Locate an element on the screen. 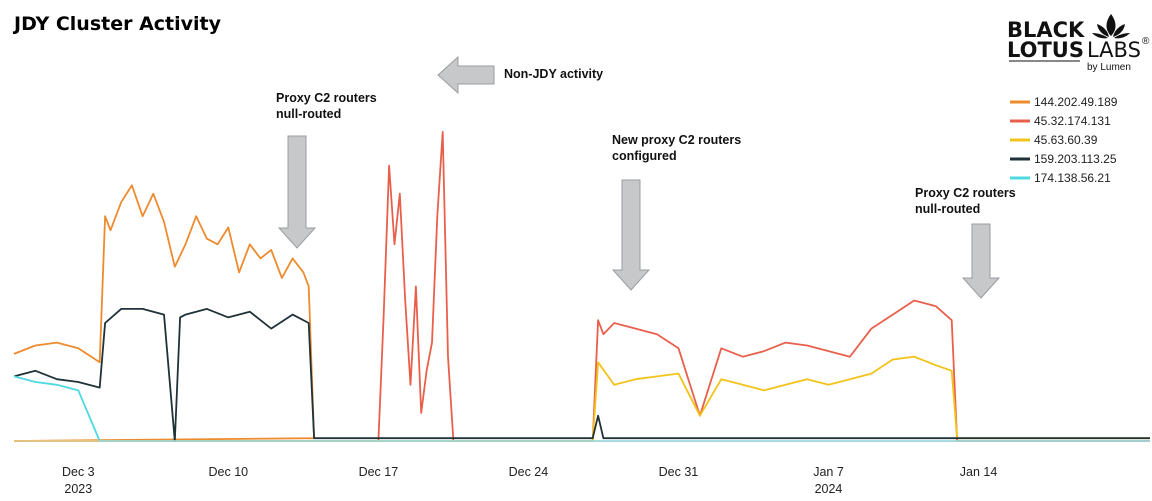 The width and height of the screenshot is (1152, 501). chart-title: JDY Cluster Activity is located at coordinates (117, 24).